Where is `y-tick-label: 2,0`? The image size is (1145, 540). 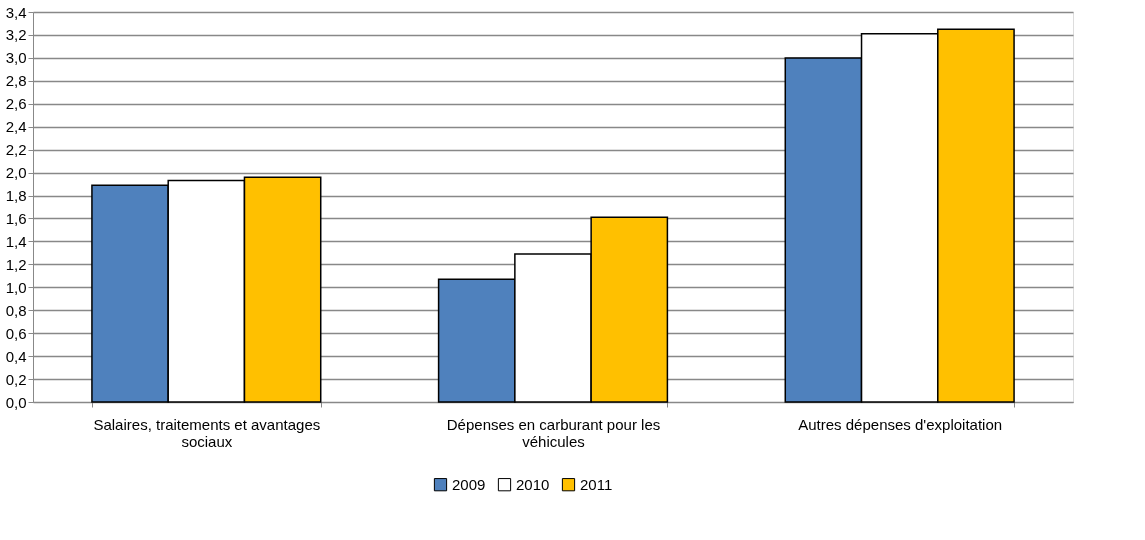 y-tick-label: 2,0 is located at coordinates (16, 173).